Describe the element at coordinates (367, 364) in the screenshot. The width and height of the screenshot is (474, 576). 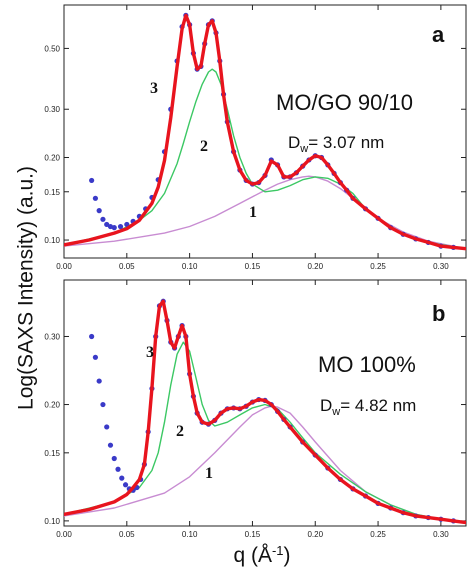
I see `panel-title: MO 100%` at that location.